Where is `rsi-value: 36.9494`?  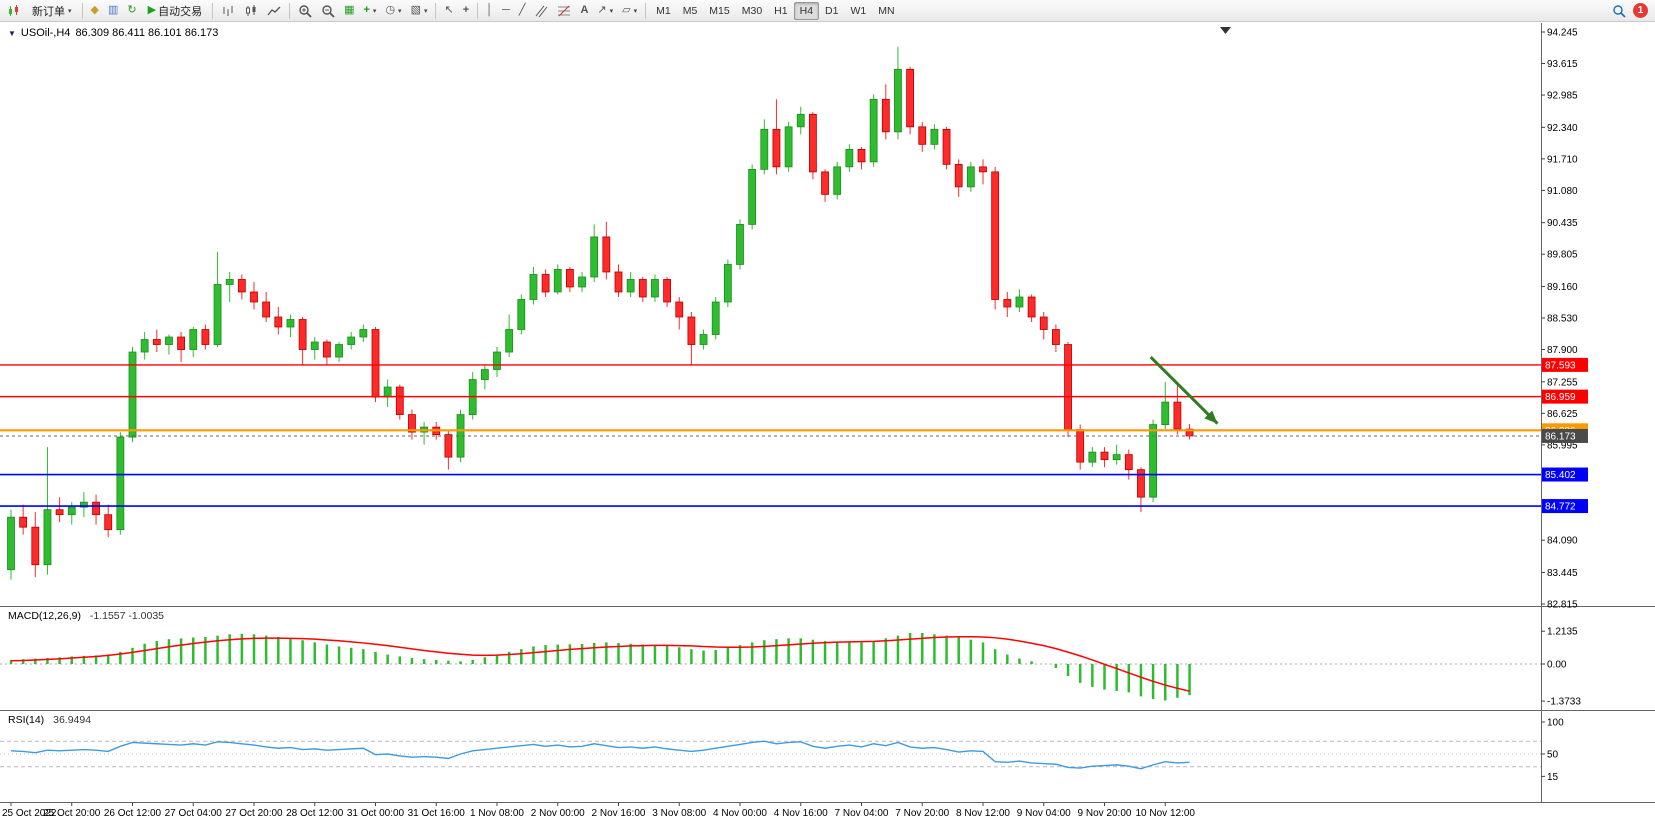
rsi-value: 36.9494 is located at coordinates (72, 720).